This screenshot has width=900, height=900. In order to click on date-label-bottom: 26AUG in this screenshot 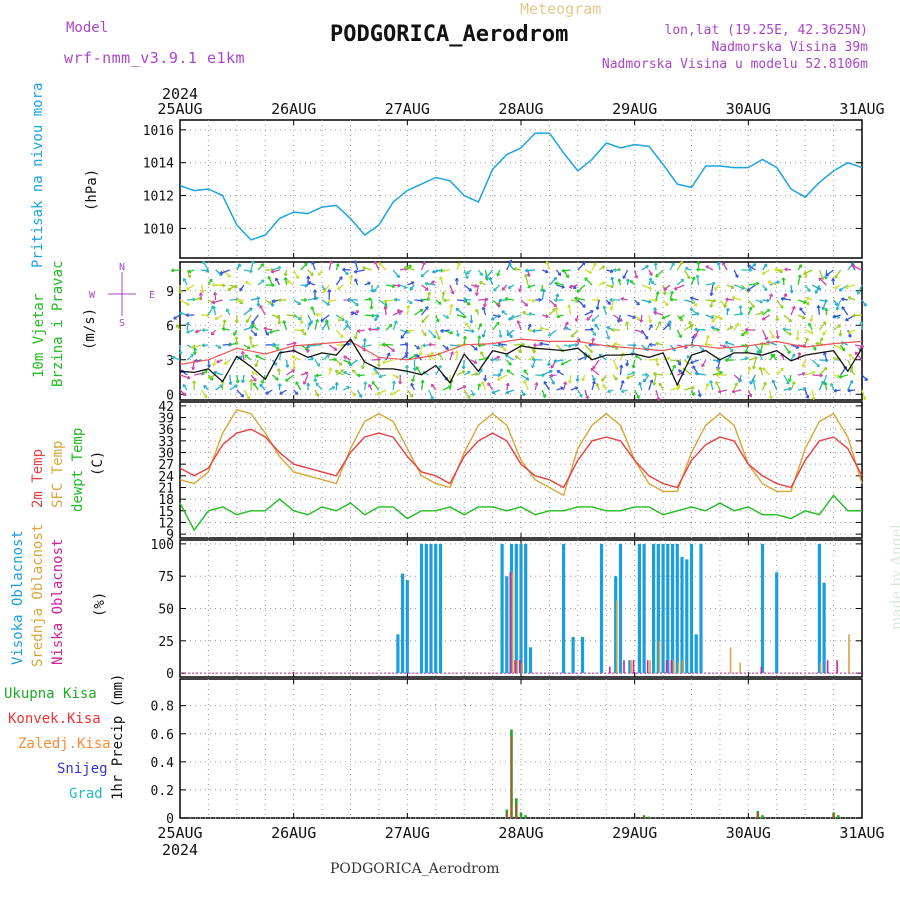, I will do `click(293, 833)`.